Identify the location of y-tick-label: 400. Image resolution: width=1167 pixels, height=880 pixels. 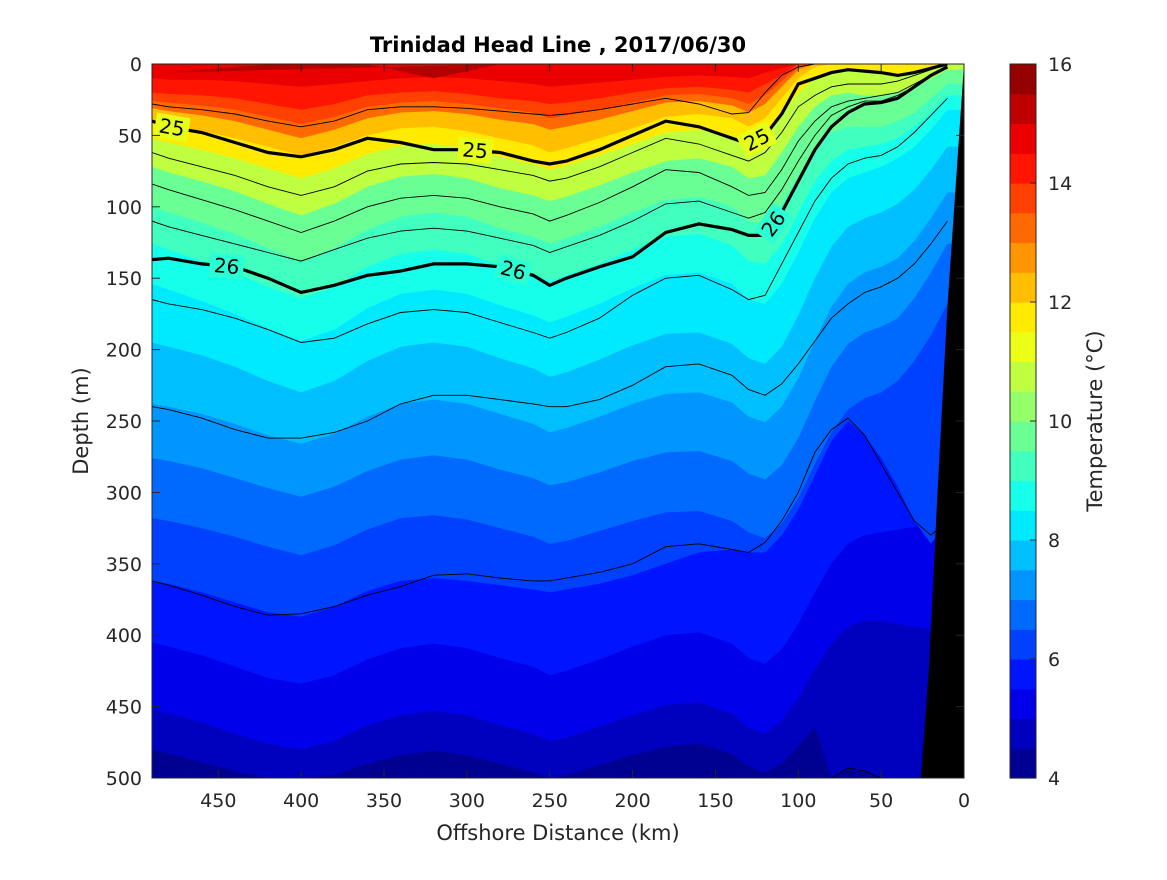
(124, 636).